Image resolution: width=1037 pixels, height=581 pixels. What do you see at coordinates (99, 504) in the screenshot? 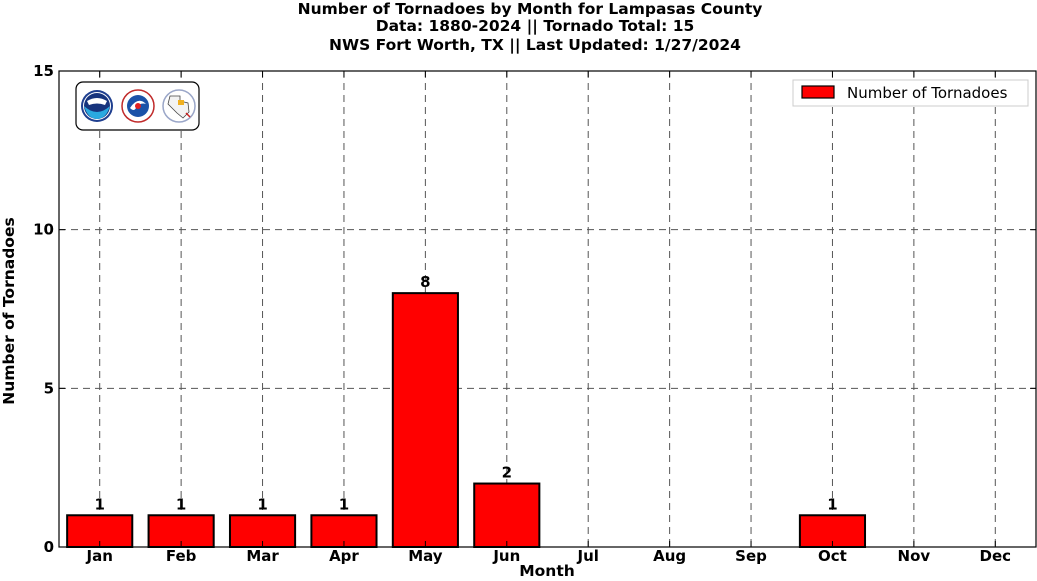
I see `data-label-jan: 1` at bounding box center [99, 504].